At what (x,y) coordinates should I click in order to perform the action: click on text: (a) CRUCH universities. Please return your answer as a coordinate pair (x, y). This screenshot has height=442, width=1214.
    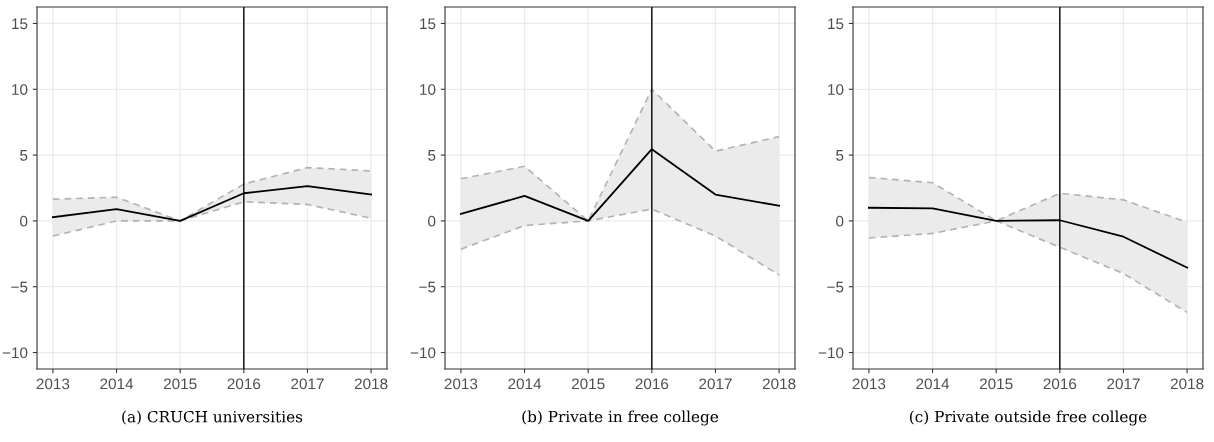
    Looking at the image, I should click on (212, 417).